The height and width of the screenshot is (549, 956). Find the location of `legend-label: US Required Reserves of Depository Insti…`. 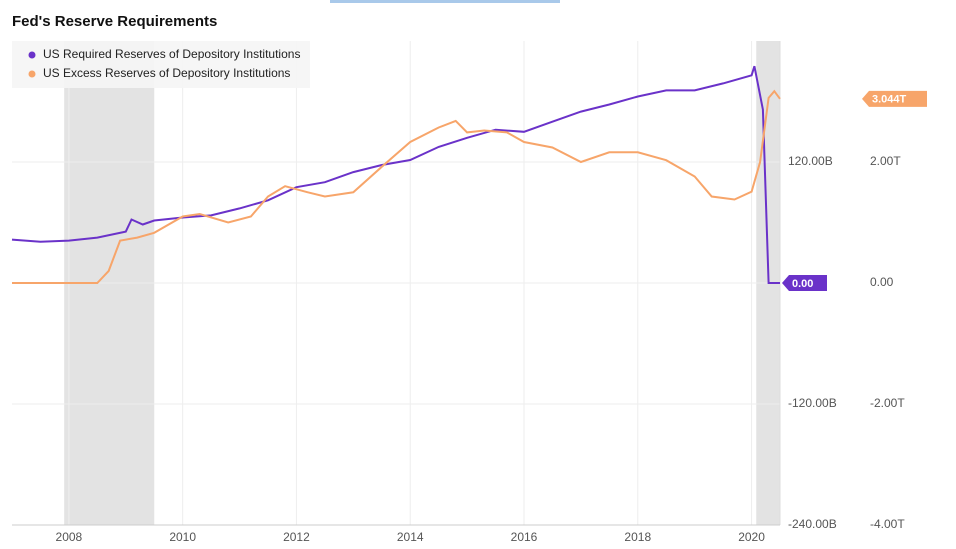

legend-label: US Required Reserves of Depository Insti… is located at coordinates (171, 54).